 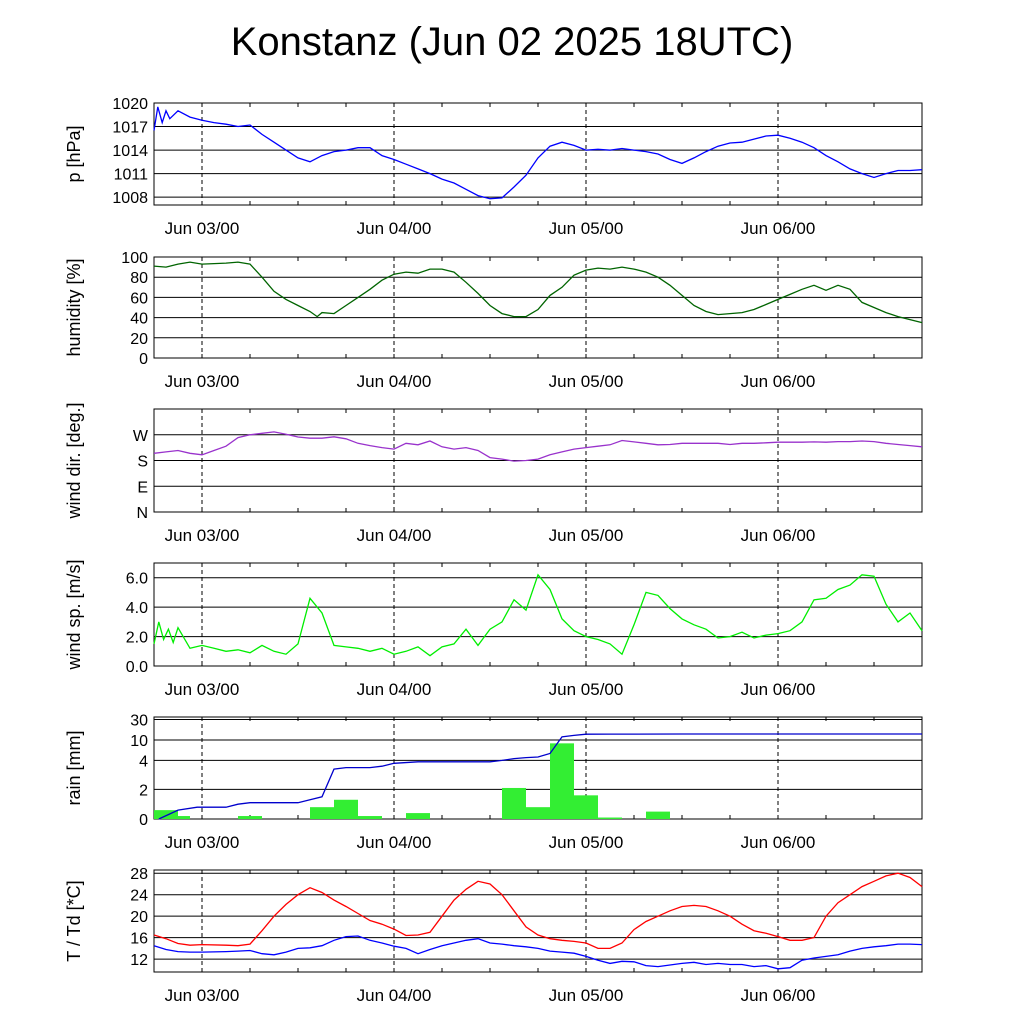 What do you see at coordinates (130, 104) in the screenshot?
I see `y-tick-label: 1020` at bounding box center [130, 104].